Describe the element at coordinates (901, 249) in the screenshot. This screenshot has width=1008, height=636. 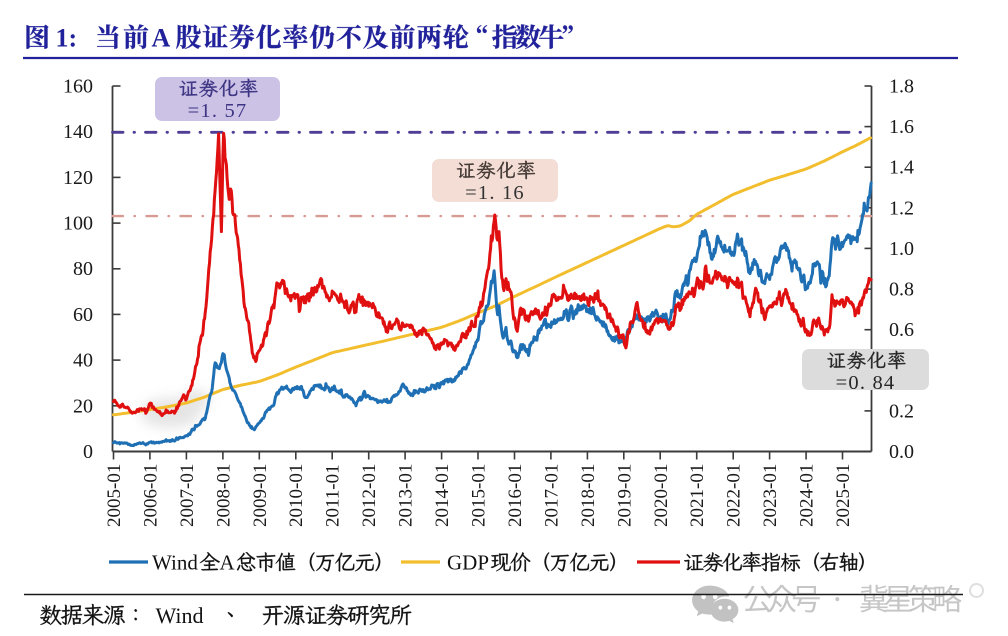
I see `svg-text: 1.0` at that location.